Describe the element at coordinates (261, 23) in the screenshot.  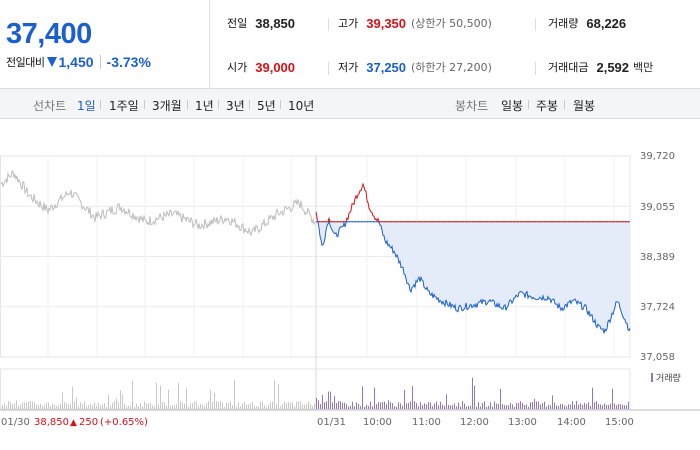
I see `prev-close-stat: 전일 38,850` at that location.